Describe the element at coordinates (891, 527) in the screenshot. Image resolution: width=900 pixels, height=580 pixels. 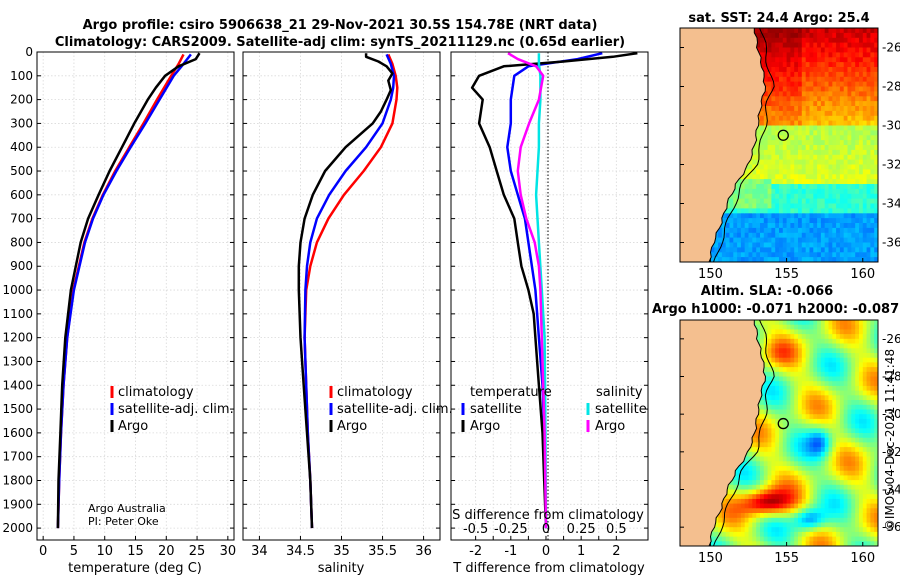
I see `map-y-tick-label: -36` at that location.